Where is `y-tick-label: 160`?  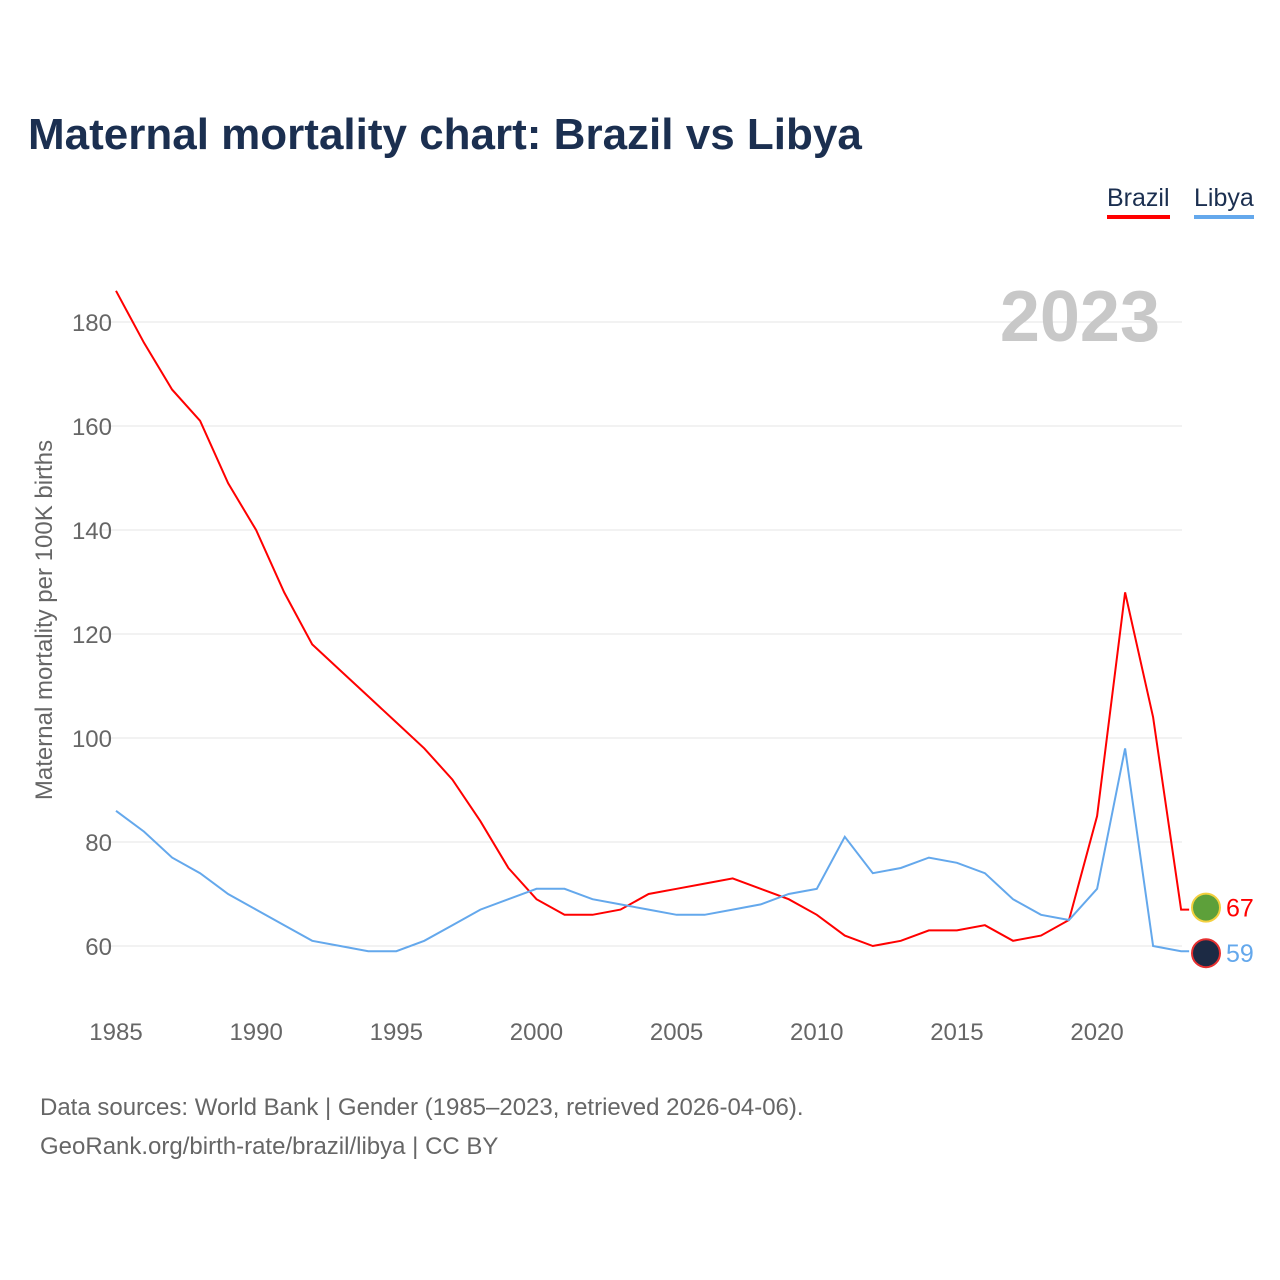
y-tick-label: 160 is located at coordinates (92, 427).